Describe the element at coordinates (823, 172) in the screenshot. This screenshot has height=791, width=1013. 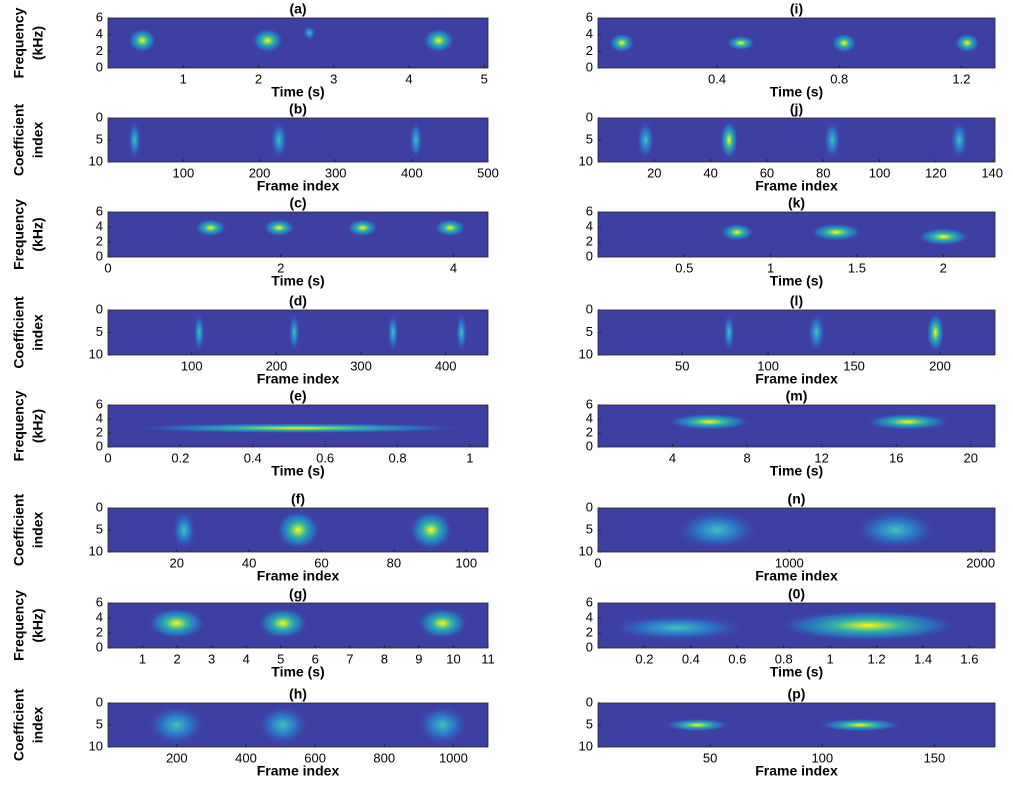
I see `x-tick-label: 80` at that location.